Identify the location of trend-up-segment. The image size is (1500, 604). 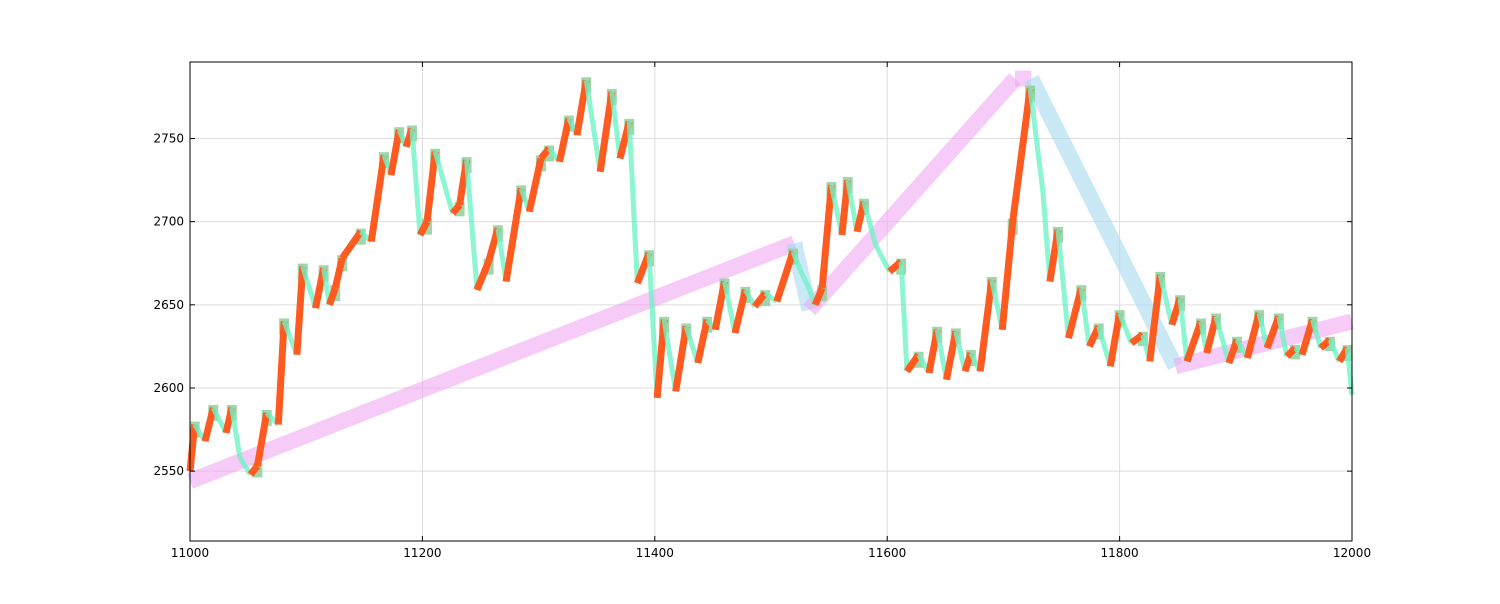
(912, 194).